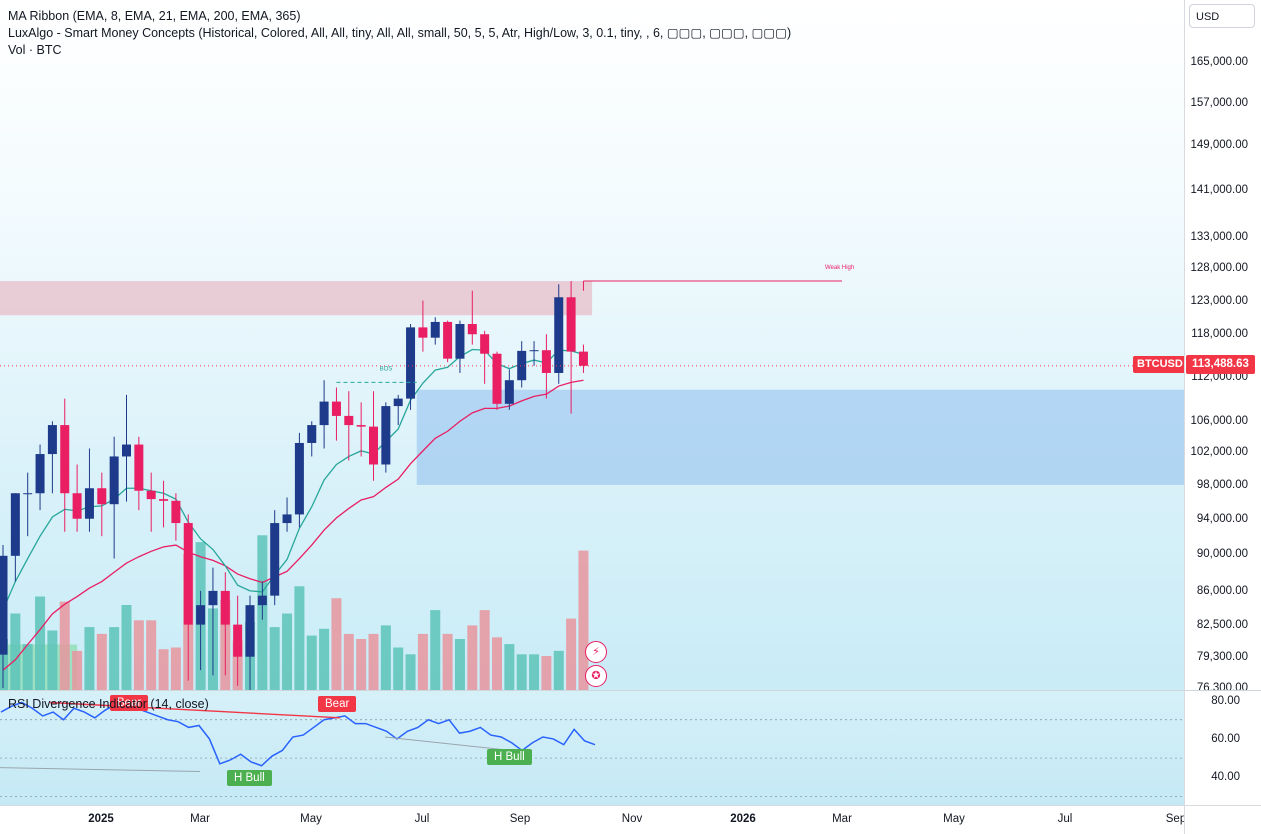 The image size is (1261, 834). Describe the element at coordinates (1225, 700) in the screenshot. I see `rsi-tick-label: 80.00` at that location.